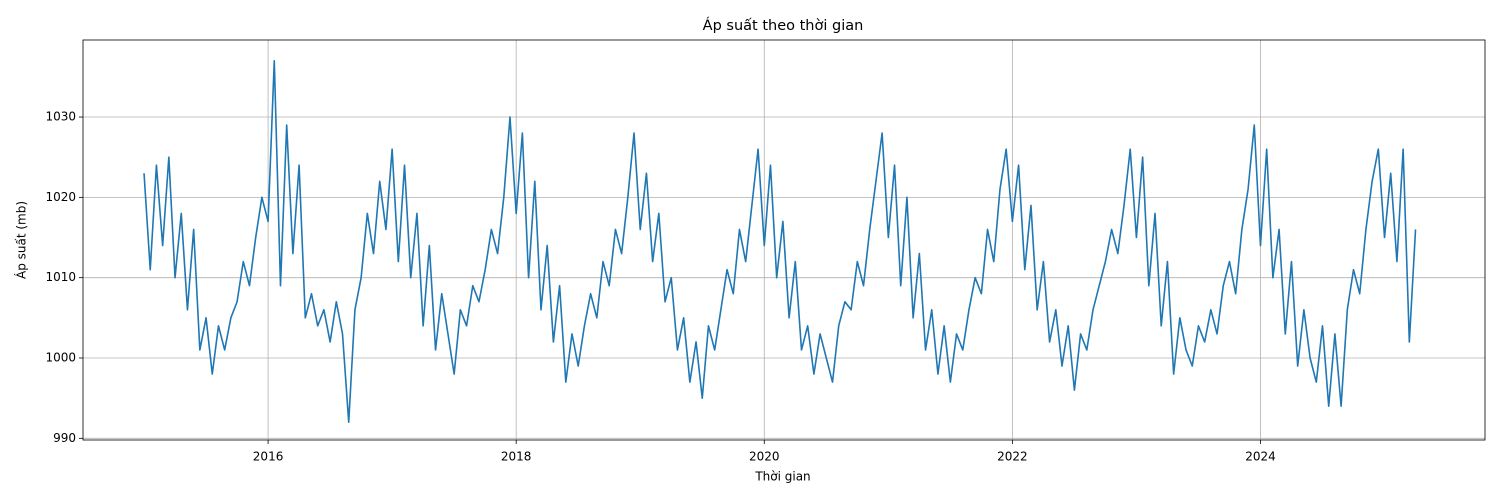 The width and height of the screenshot is (1500, 500). What do you see at coordinates (21, 240) in the screenshot?
I see `y-axis-label: Áp suất (mb)` at bounding box center [21, 240].